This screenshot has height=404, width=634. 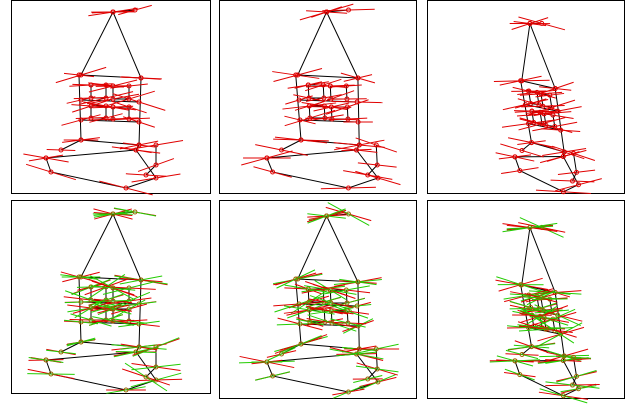 I want to click on panel-frame, so click(x=318, y=97).